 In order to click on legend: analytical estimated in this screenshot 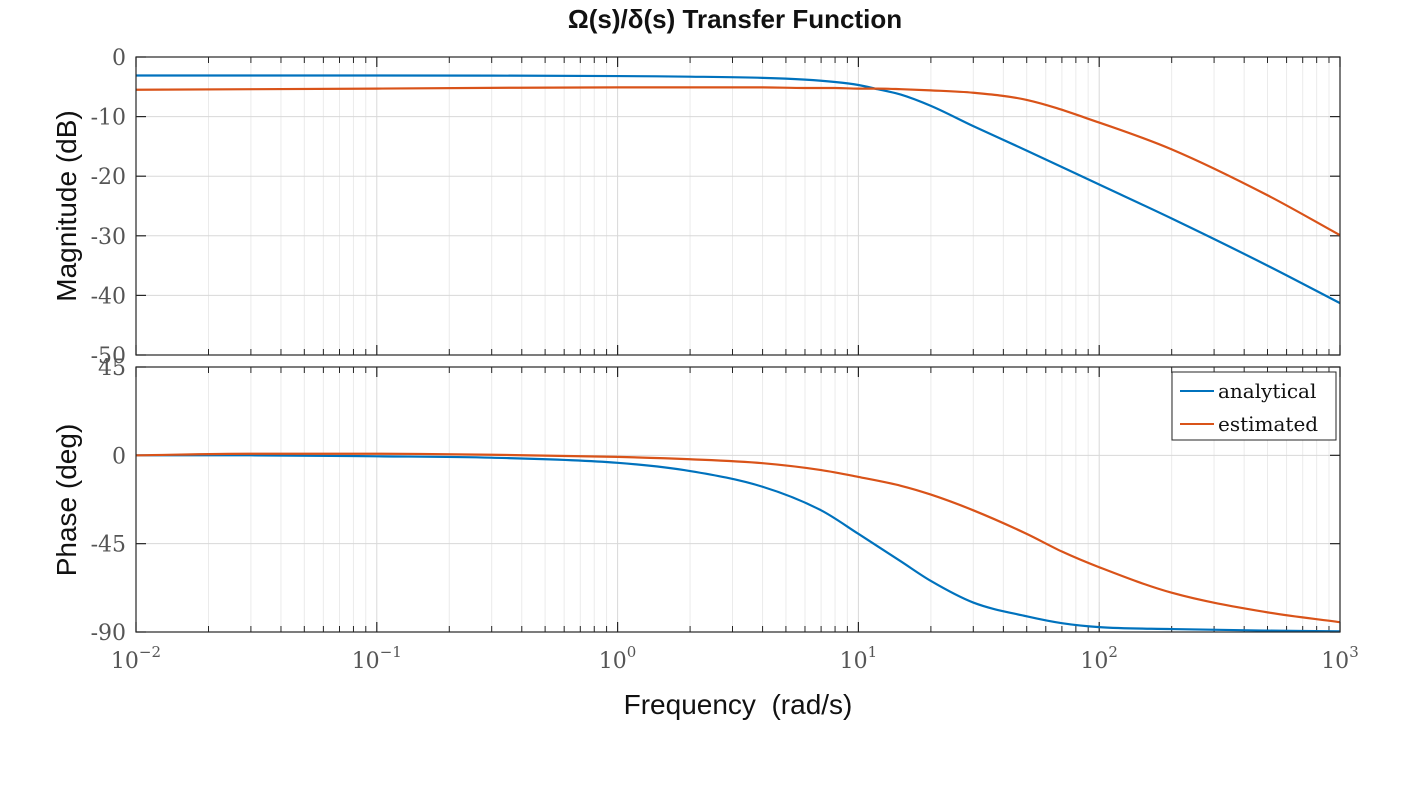, I will do `click(1254, 406)`.